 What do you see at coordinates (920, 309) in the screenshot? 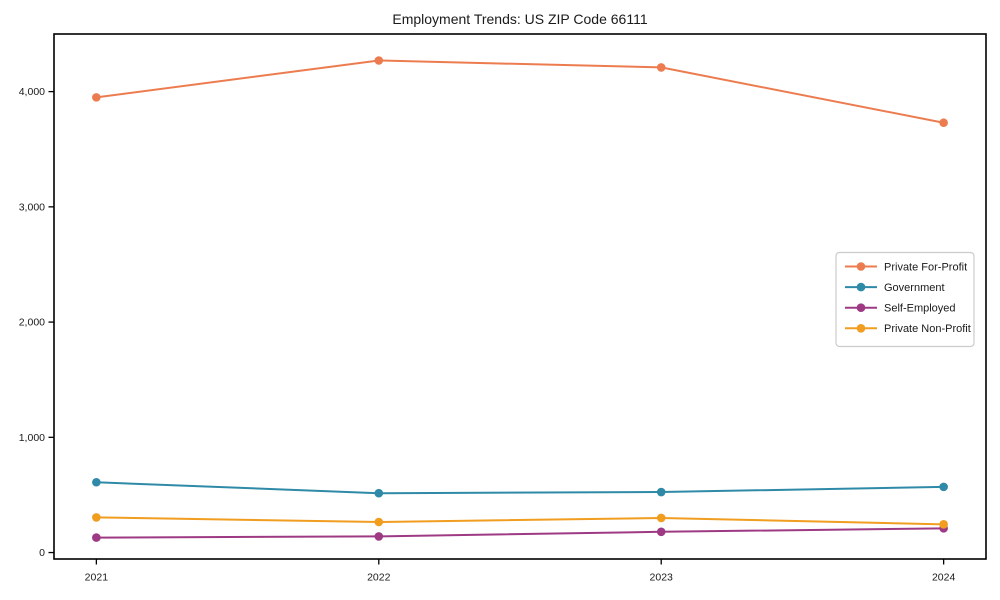
I see `legend-label: Self-Employed` at bounding box center [920, 309].